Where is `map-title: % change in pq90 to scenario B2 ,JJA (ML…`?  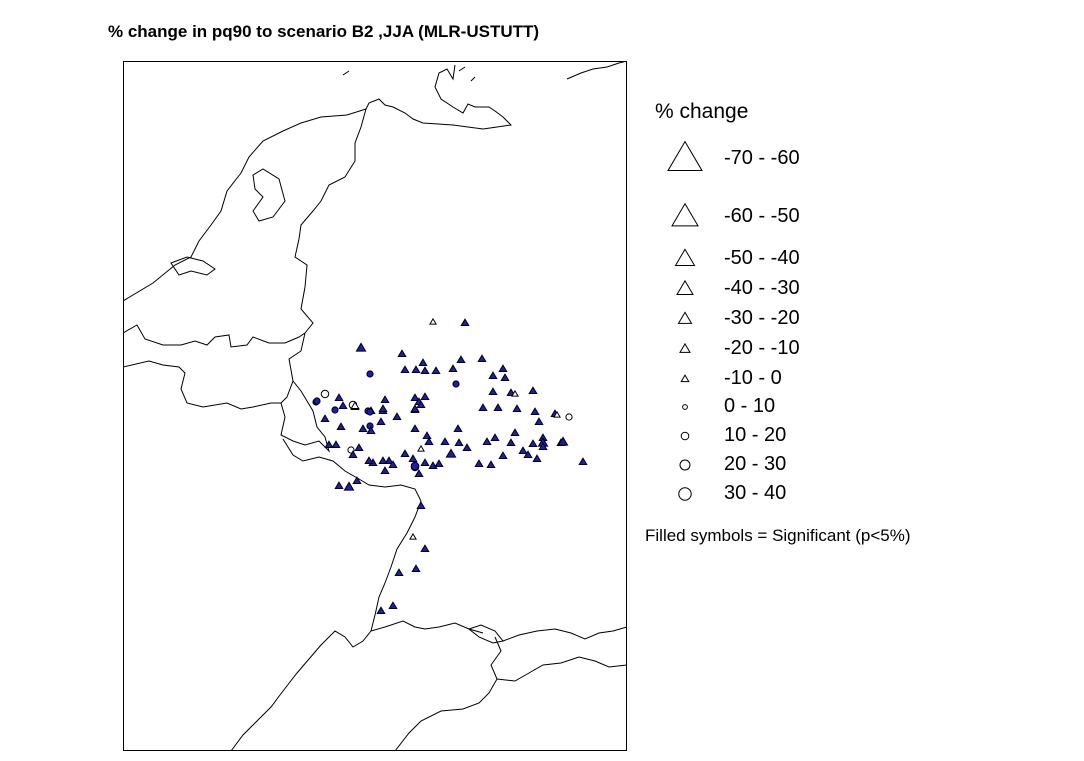
map-title: % change in pq90 to scenario B2 ,JJA (ML… is located at coordinates (324, 31).